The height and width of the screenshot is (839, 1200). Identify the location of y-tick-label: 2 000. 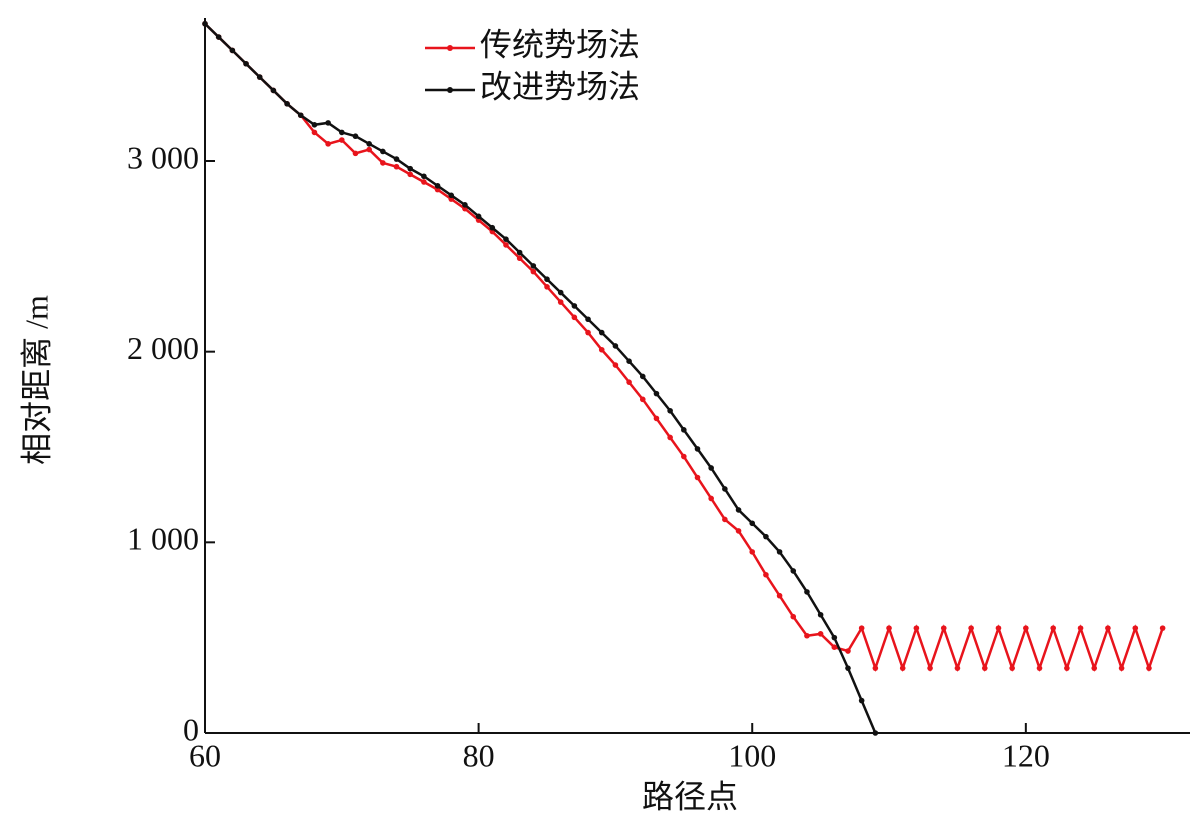
(163, 348).